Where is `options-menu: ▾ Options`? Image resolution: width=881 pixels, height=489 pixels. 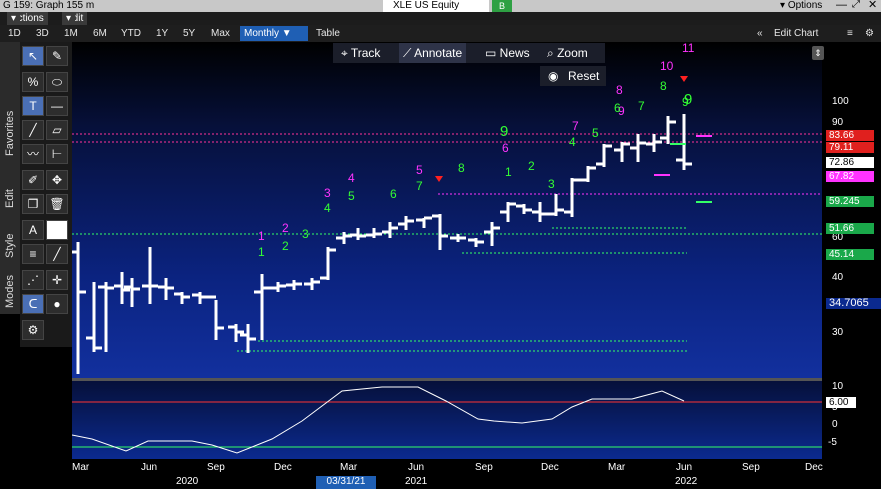
options-menu: ▾ Options is located at coordinates (801, 5).